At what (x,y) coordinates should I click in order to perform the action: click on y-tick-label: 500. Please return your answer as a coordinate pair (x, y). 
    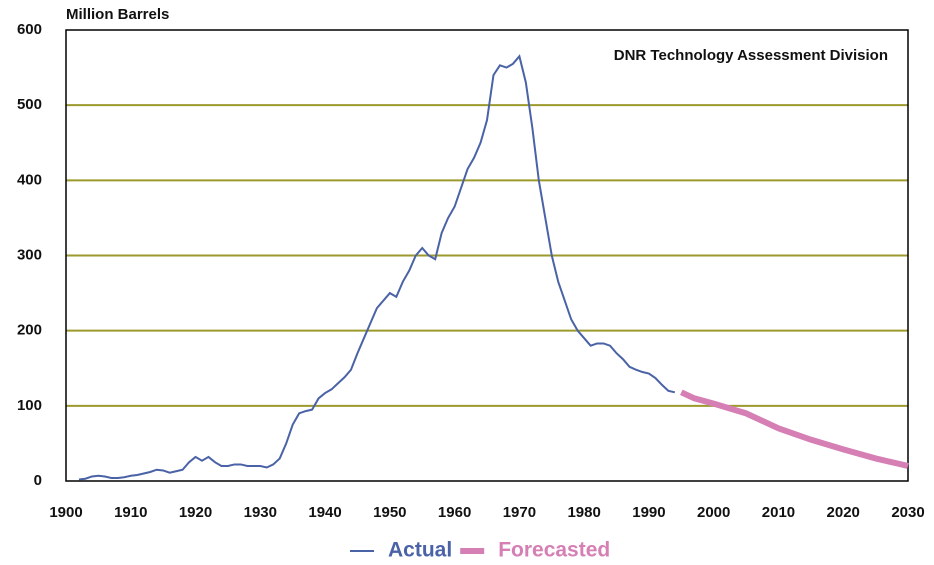
    Looking at the image, I should click on (29, 104).